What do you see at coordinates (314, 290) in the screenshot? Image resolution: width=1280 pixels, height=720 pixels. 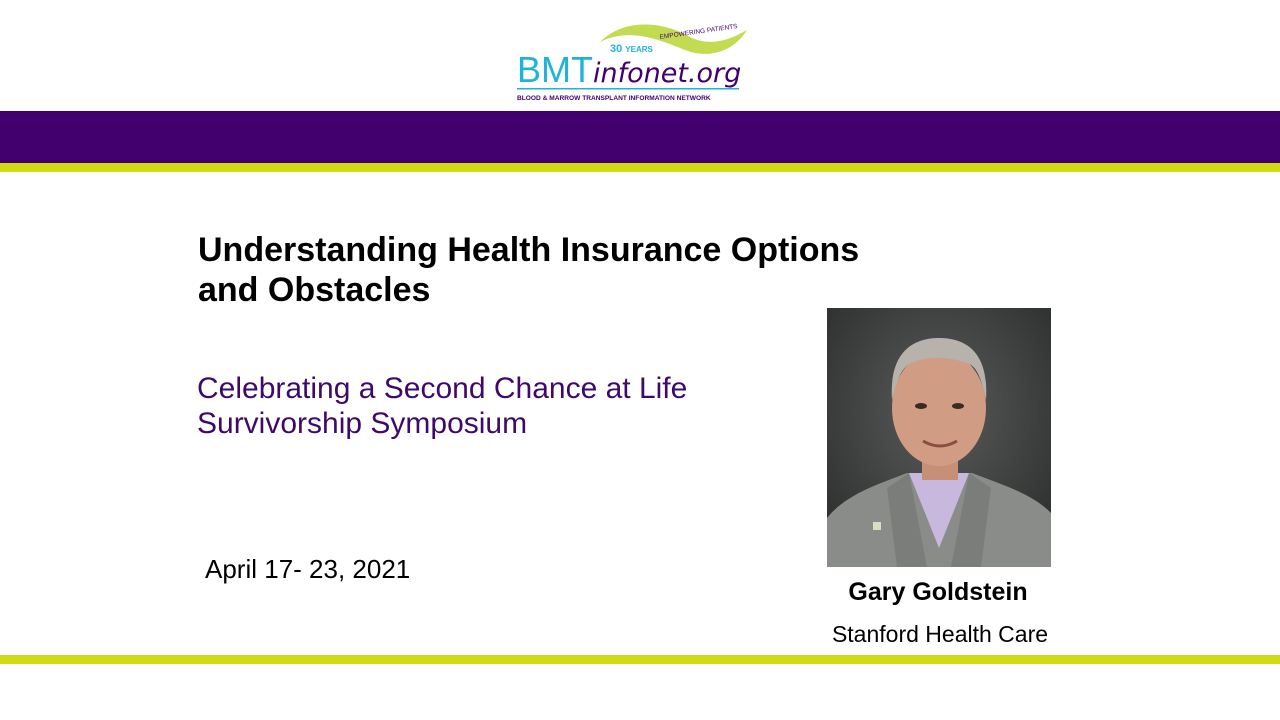 I see `title-line-2: and Obstacles` at bounding box center [314, 290].